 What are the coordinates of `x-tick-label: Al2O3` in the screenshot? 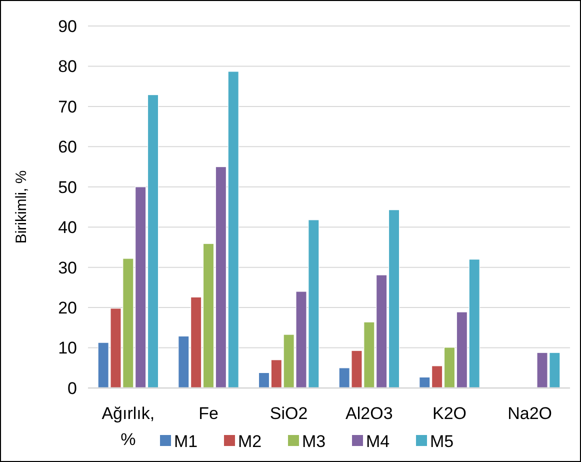 It's located at (369, 413).